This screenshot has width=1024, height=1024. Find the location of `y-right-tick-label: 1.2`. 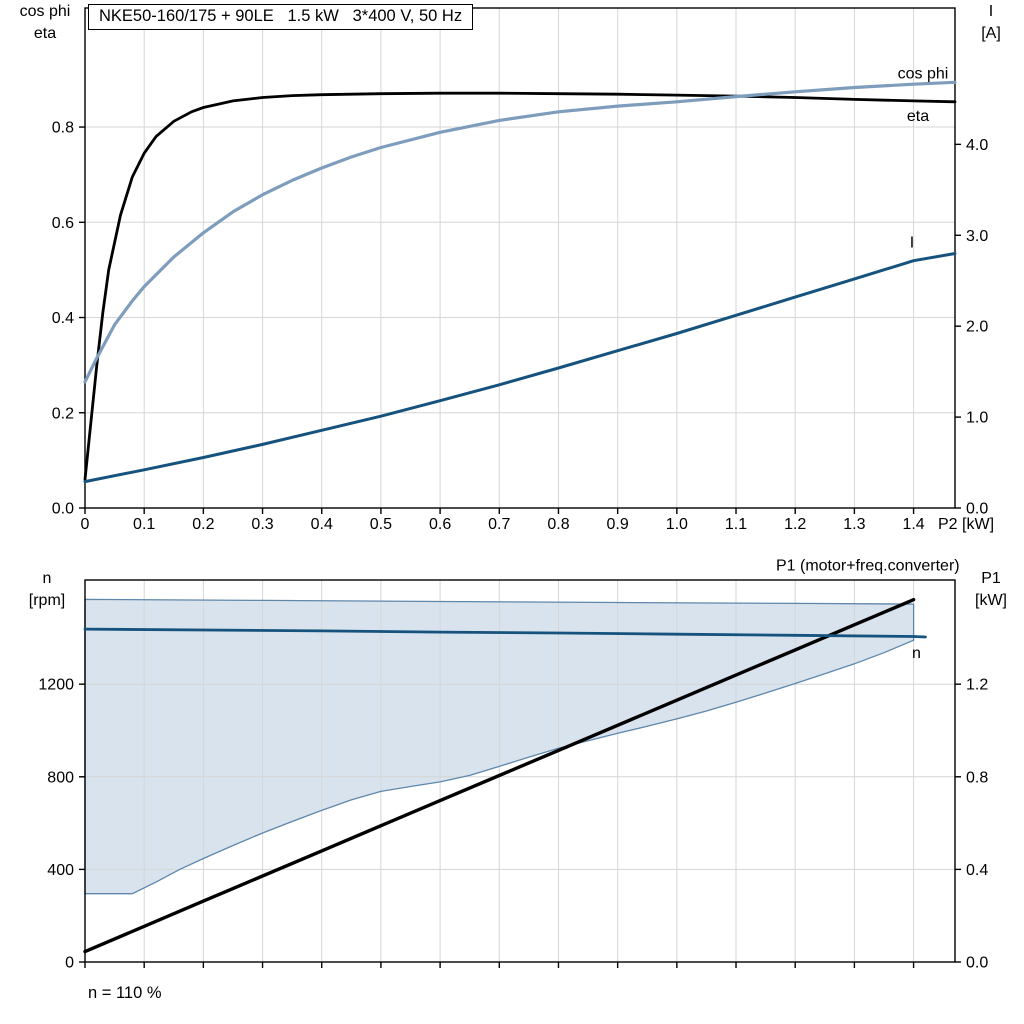

y-right-tick-label: 1.2 is located at coordinates (977, 685).